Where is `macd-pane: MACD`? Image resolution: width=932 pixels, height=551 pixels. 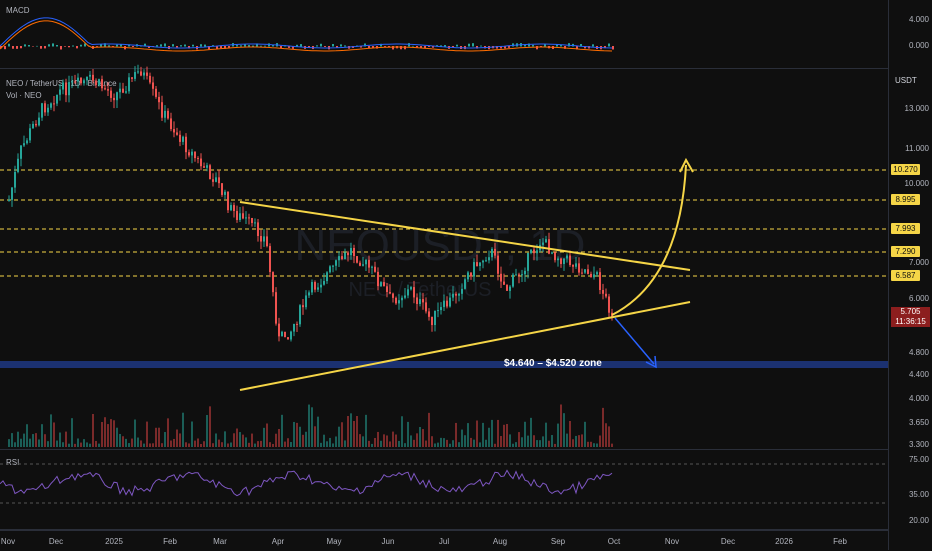 macd-pane: MACD is located at coordinates (444, 34).